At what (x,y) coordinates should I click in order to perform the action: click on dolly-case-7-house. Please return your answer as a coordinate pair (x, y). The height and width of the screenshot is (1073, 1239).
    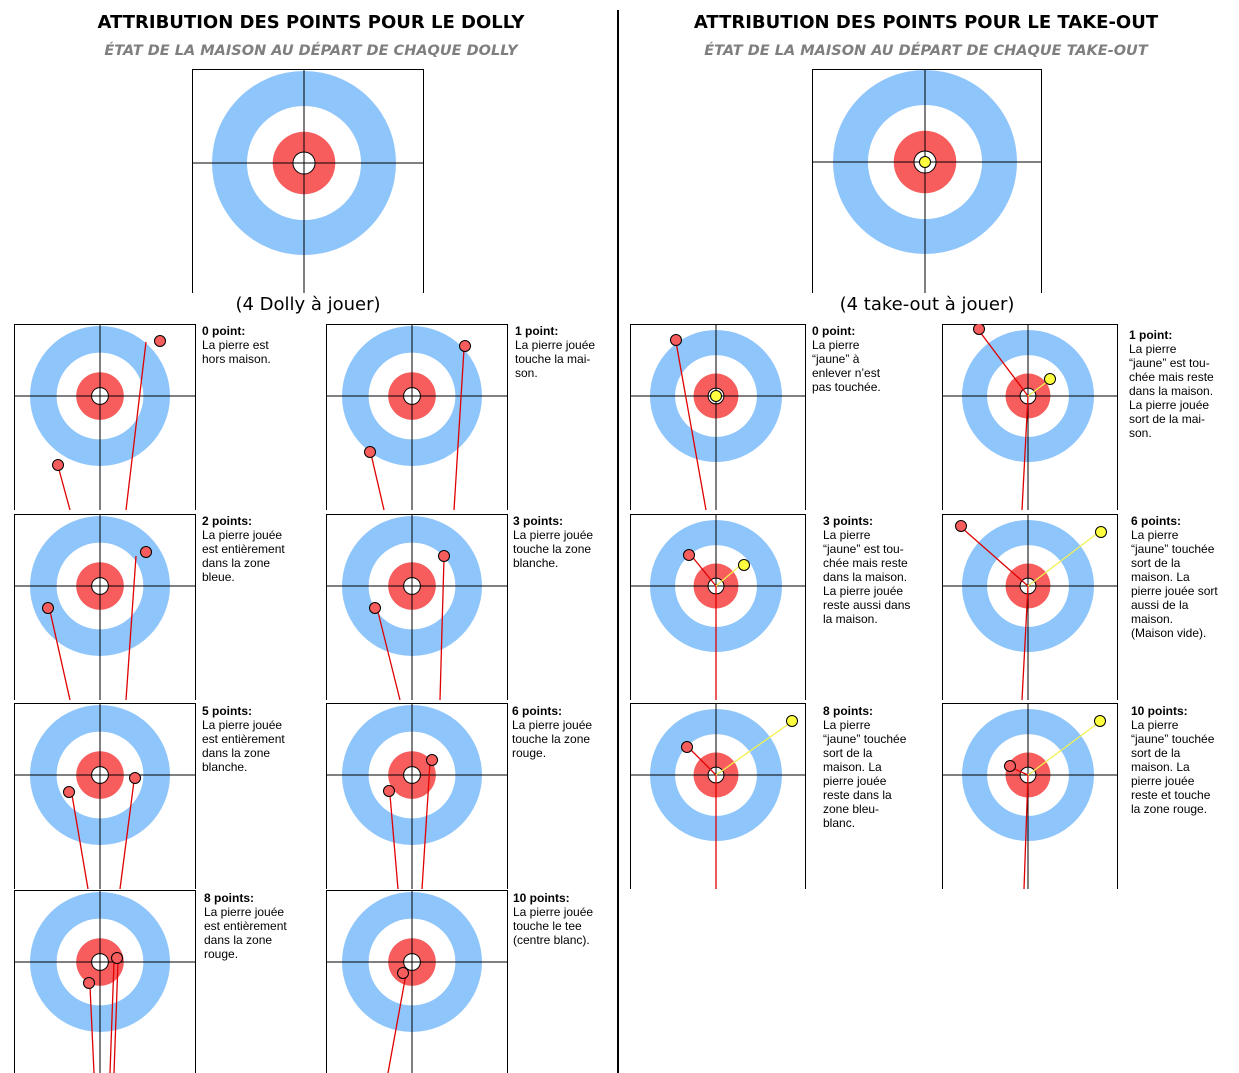
    Looking at the image, I should click on (417, 981).